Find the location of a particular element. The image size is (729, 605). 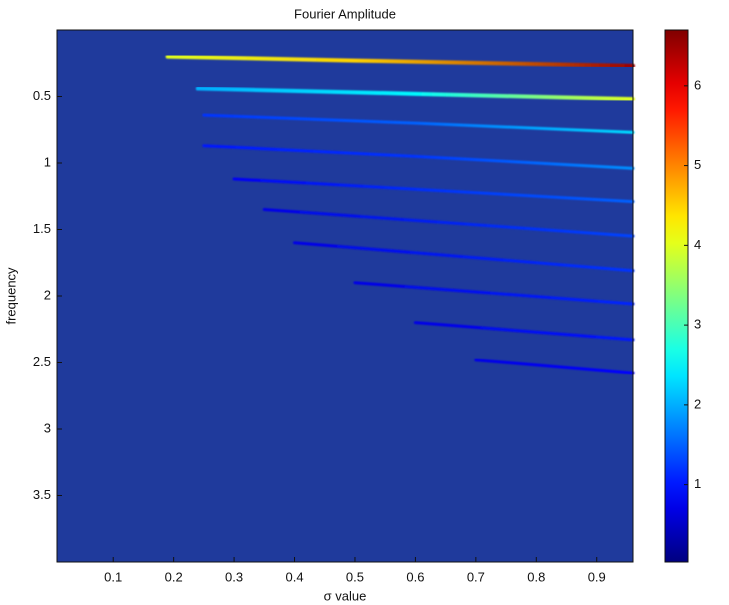

colorbar-tick-label: 1 is located at coordinates (697, 483).